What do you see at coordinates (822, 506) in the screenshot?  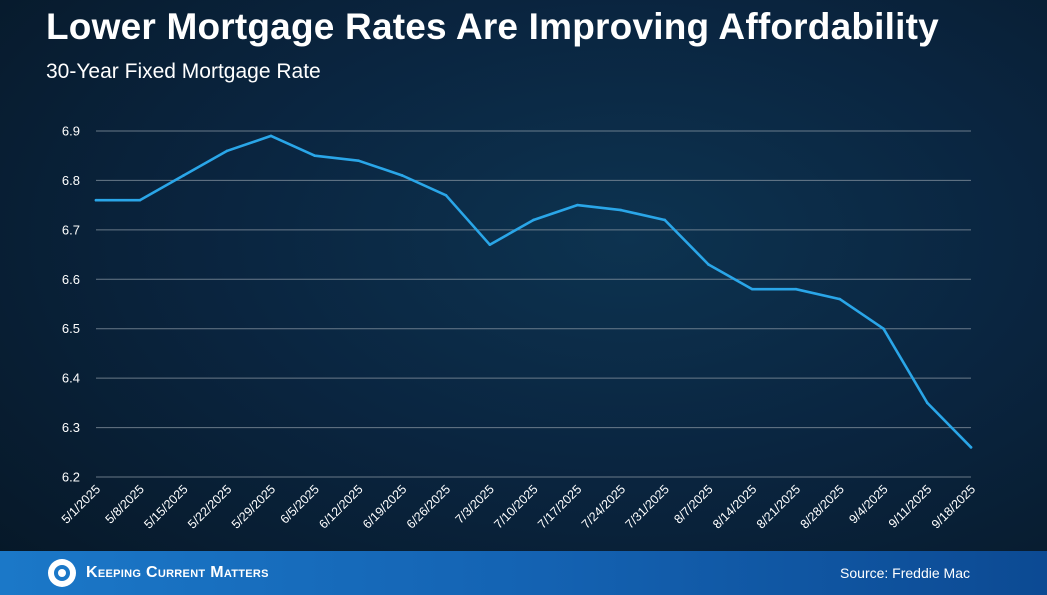 I see `x-tick-label: 8/28/2025` at bounding box center [822, 506].